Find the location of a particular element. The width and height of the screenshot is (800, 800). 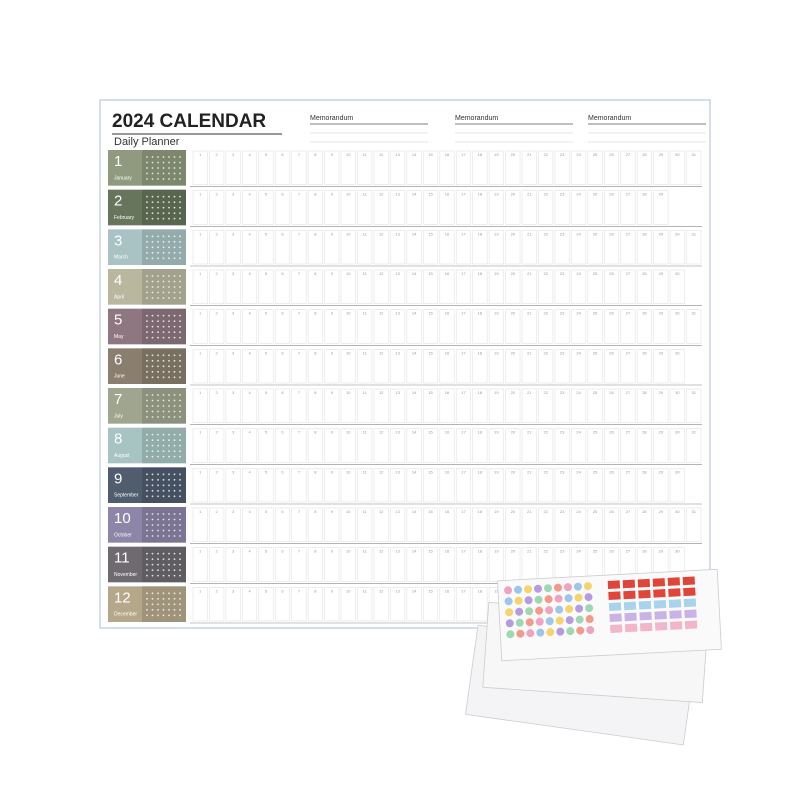

day-number: 29 is located at coordinates (661, 194).